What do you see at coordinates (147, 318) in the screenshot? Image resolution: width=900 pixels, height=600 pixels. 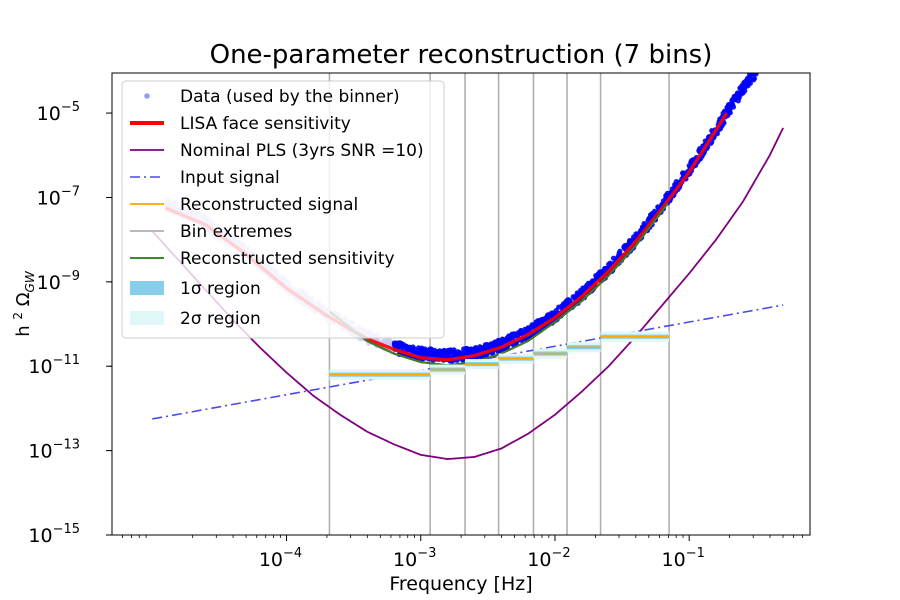 I see `legend-handle-sigma2` at bounding box center [147, 318].